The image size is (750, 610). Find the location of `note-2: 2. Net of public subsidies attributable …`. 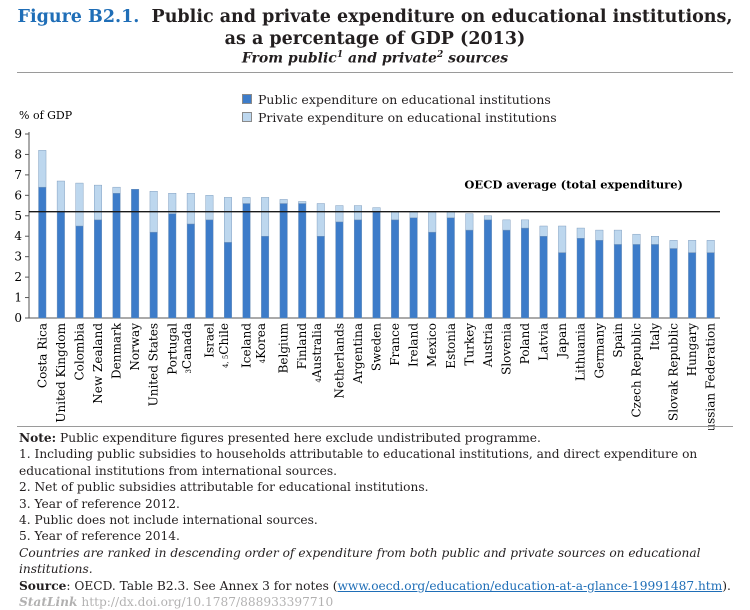

note-2: 2. Net of public subsidies attributable … is located at coordinates (224, 487).